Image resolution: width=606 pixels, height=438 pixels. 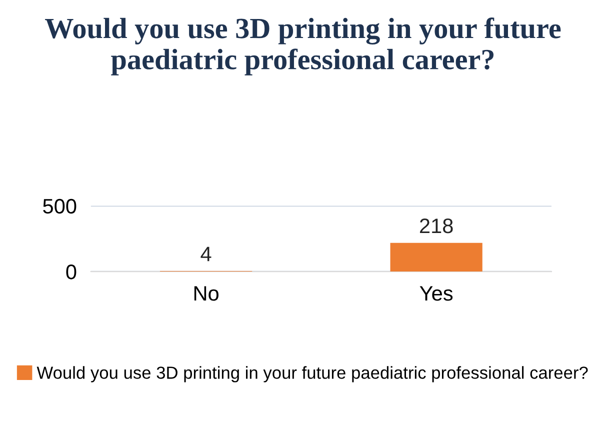 What do you see at coordinates (206, 254) in the screenshot?
I see `data-label: 4` at bounding box center [206, 254].